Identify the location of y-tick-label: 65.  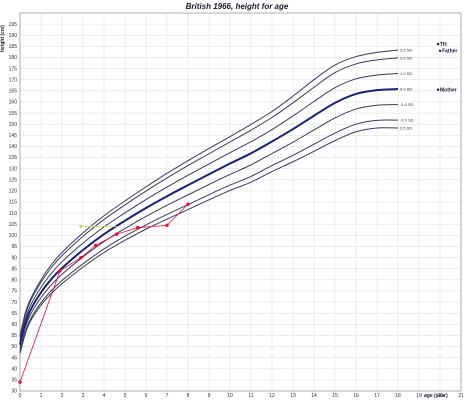
(14, 314).